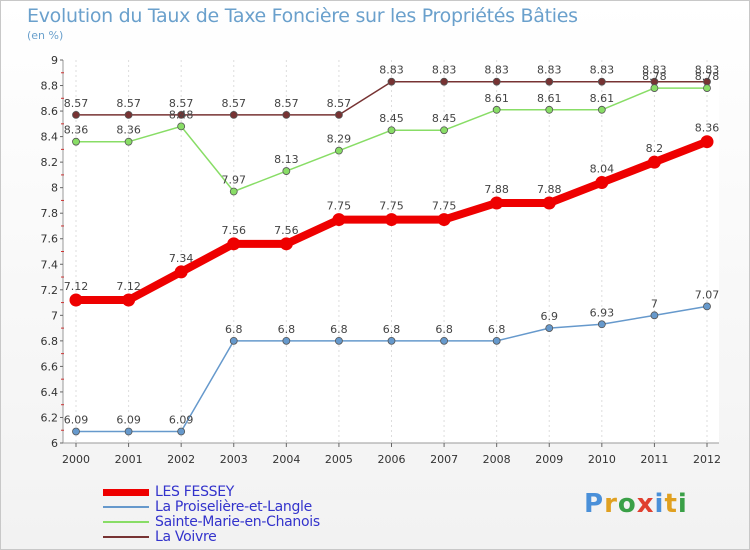 This screenshot has height=550, width=750. What do you see at coordinates (496, 70) in the screenshot?
I see `data-label-la-voivre-2008: 8.83` at bounding box center [496, 70].